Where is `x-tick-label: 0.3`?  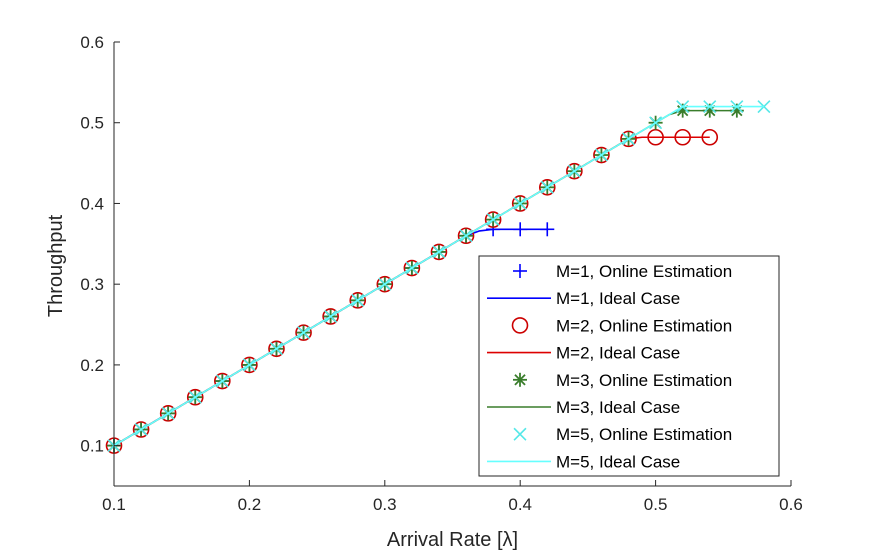 x-tick-label: 0.3 is located at coordinates (385, 504).